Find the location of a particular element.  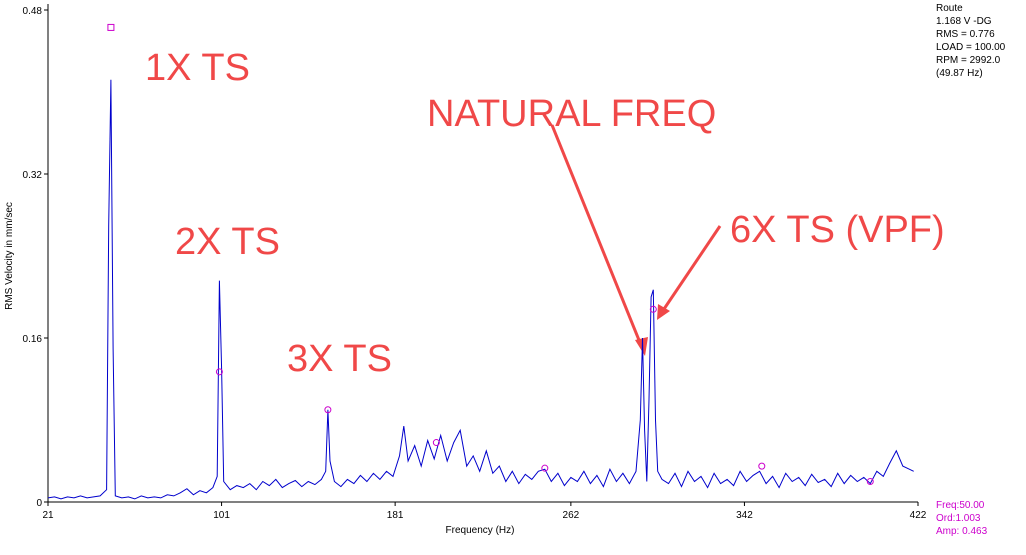

x-tick-label: 101 is located at coordinates (221, 515).